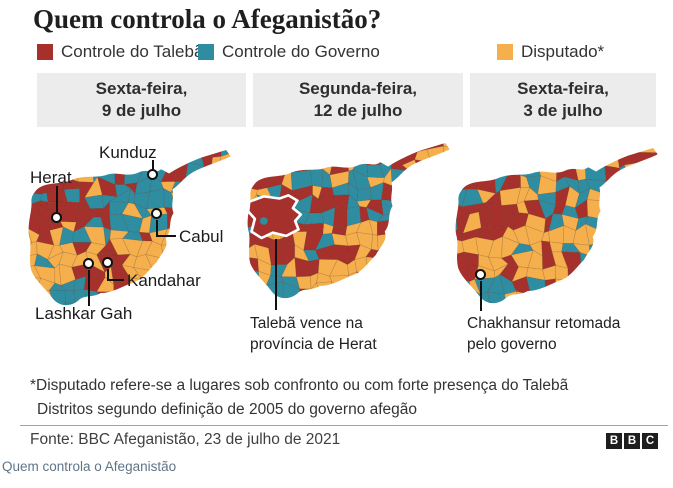 This screenshot has width=673, height=488. Describe the element at coordinates (358, 110) in the screenshot. I see `panel-date-line2: 12 de julho` at that location.